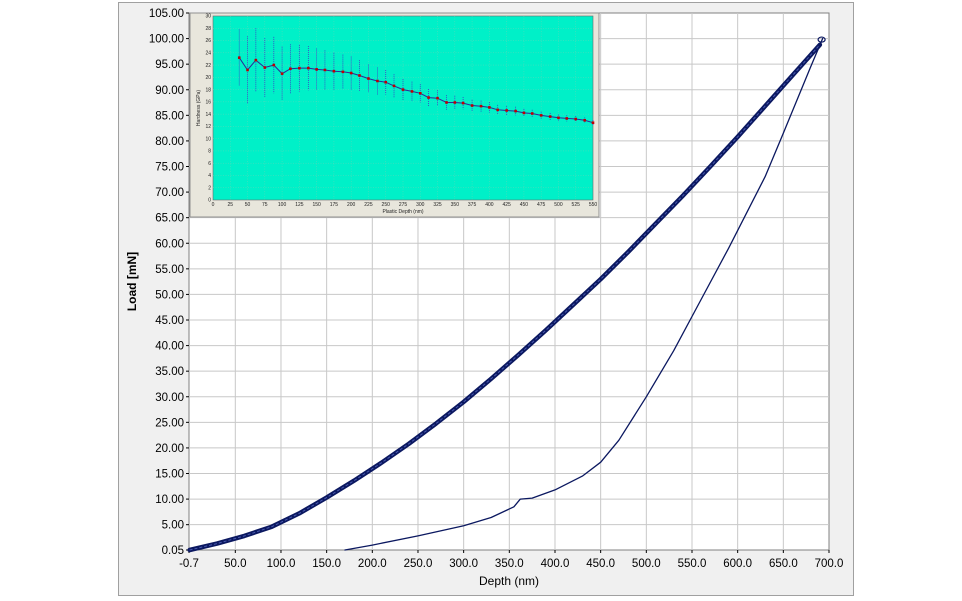  What do you see at coordinates (169, 372) in the screenshot?
I see `y-tick-label: 35.00` at bounding box center [169, 372].